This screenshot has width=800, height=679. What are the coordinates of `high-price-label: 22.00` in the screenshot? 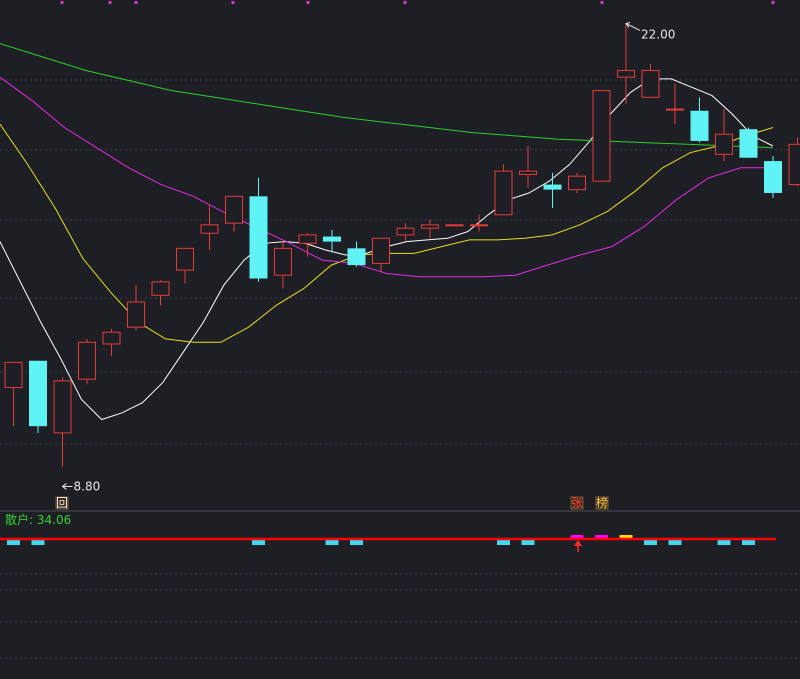 It's located at (658, 34).